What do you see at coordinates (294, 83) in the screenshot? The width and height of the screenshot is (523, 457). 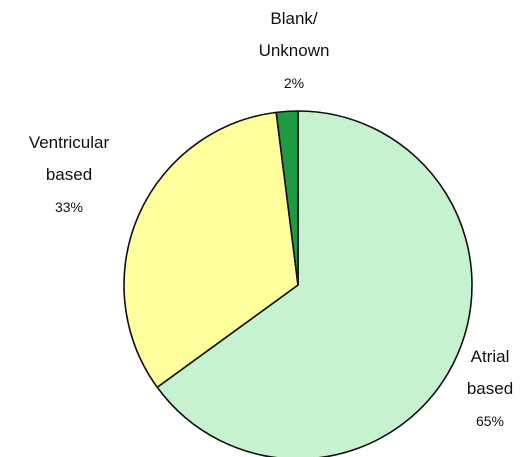 I see `slice-percent-label: 2%` at bounding box center [294, 83].